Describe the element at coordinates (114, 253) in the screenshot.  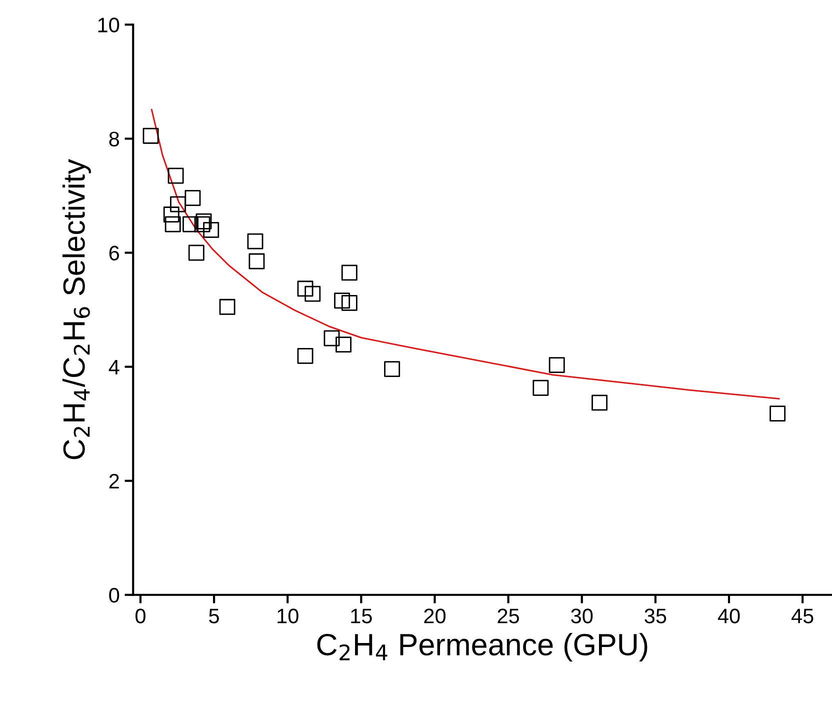
I see `y-tick-label: 6` at that location.